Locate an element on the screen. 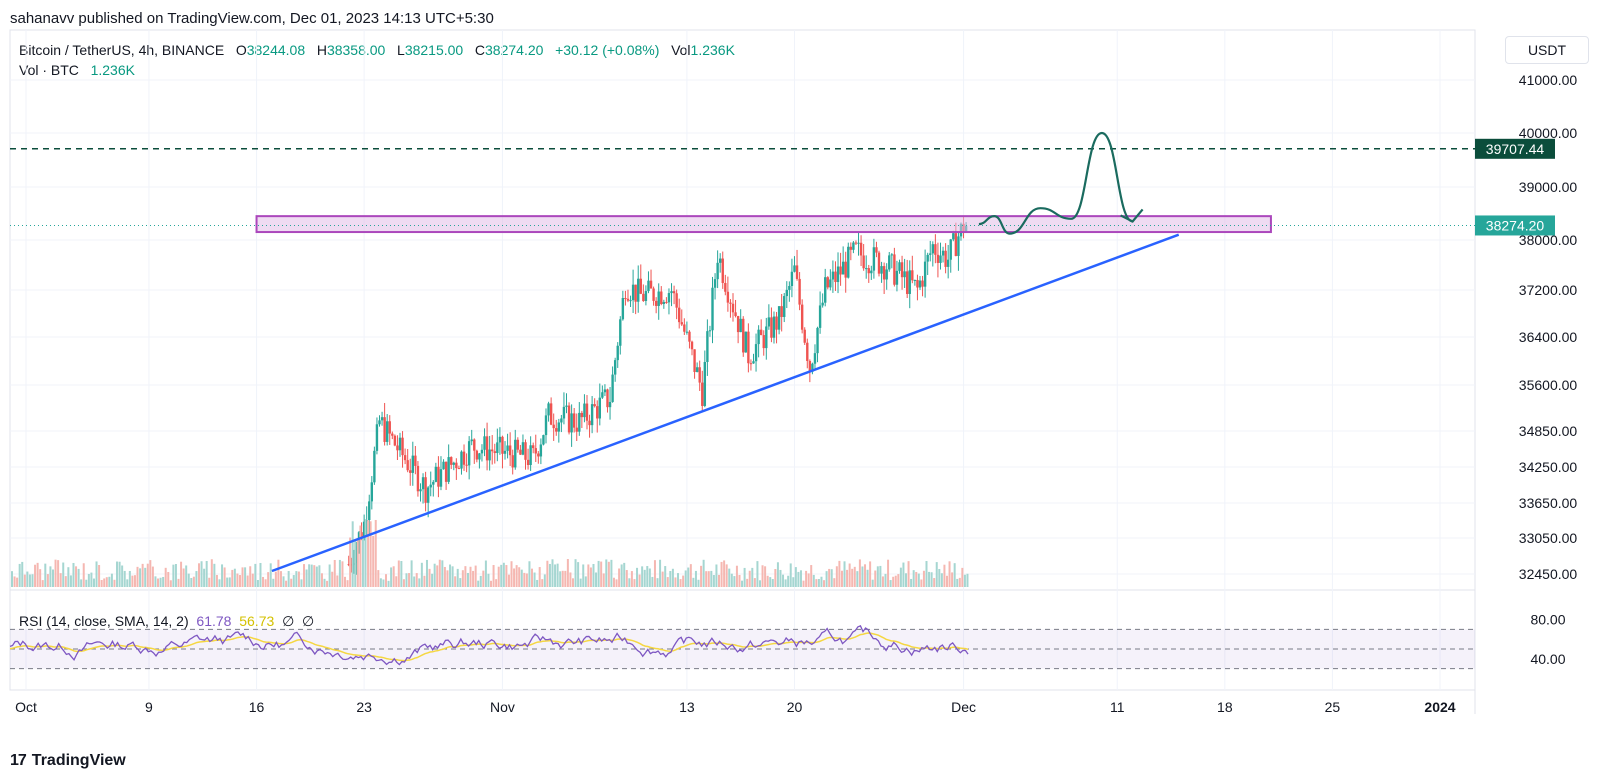 The width and height of the screenshot is (1600, 774). footer-brand: TradingView is located at coordinates (78, 760).